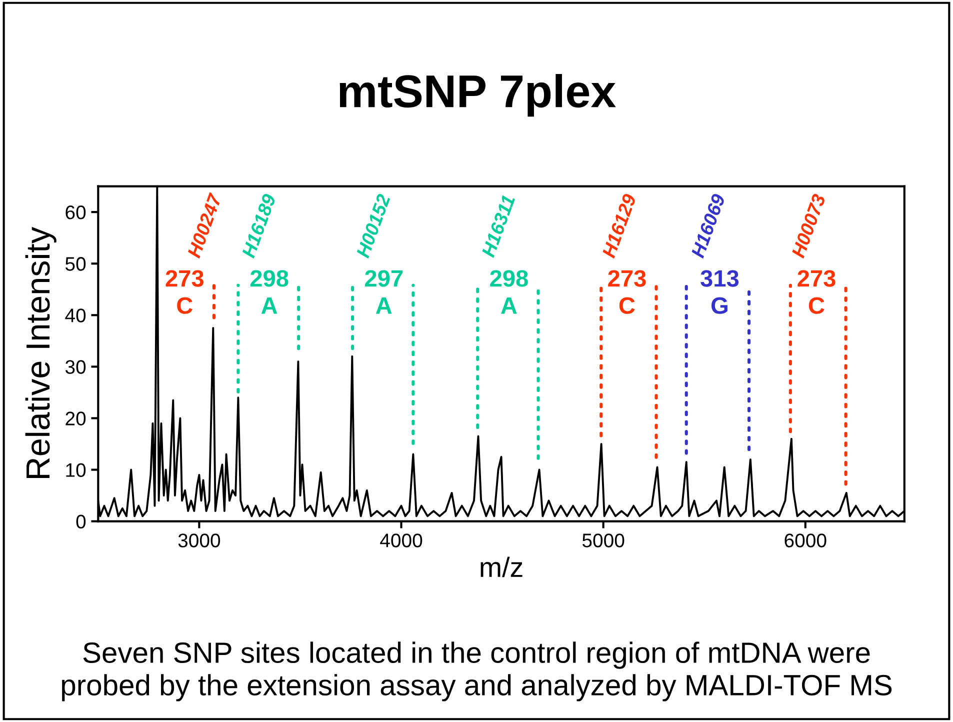  What do you see at coordinates (477, 672) in the screenshot?
I see `text: Seven SNP sites located in the control region of mtDNA were probed by the extension assay and analyzed by MALDI-TOF MS` at bounding box center [477, 672].